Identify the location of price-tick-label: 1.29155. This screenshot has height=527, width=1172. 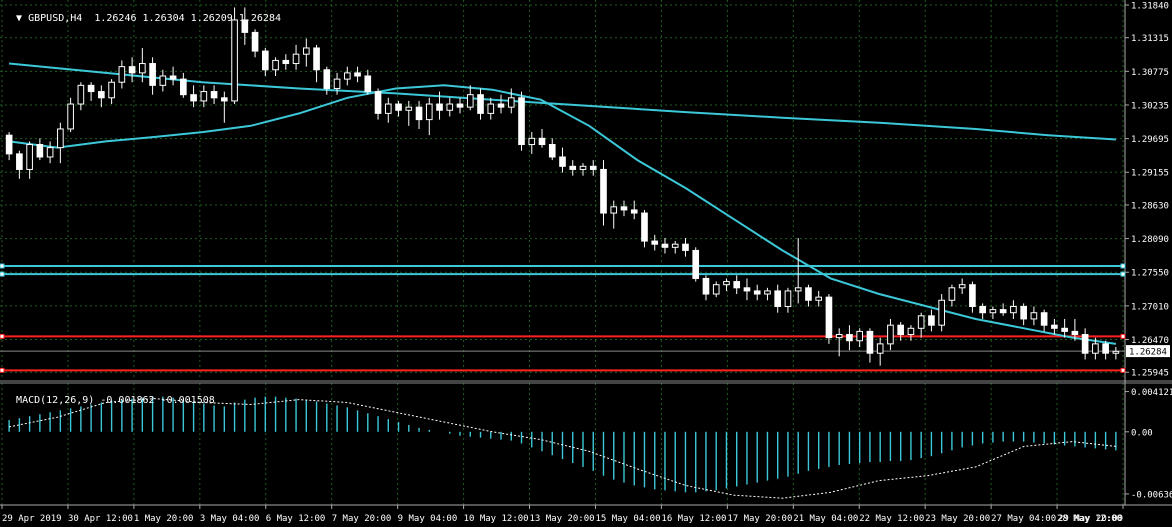
(1150, 174).